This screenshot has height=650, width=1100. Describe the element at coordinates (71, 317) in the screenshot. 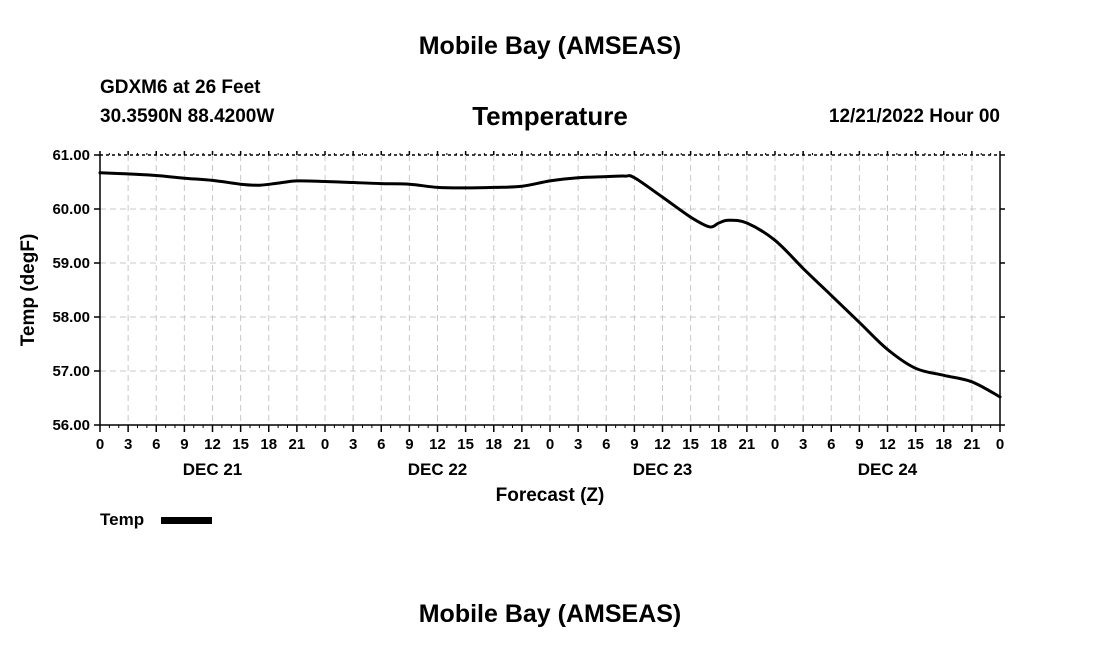

I see `y-tick-label: 58.00` at that location.